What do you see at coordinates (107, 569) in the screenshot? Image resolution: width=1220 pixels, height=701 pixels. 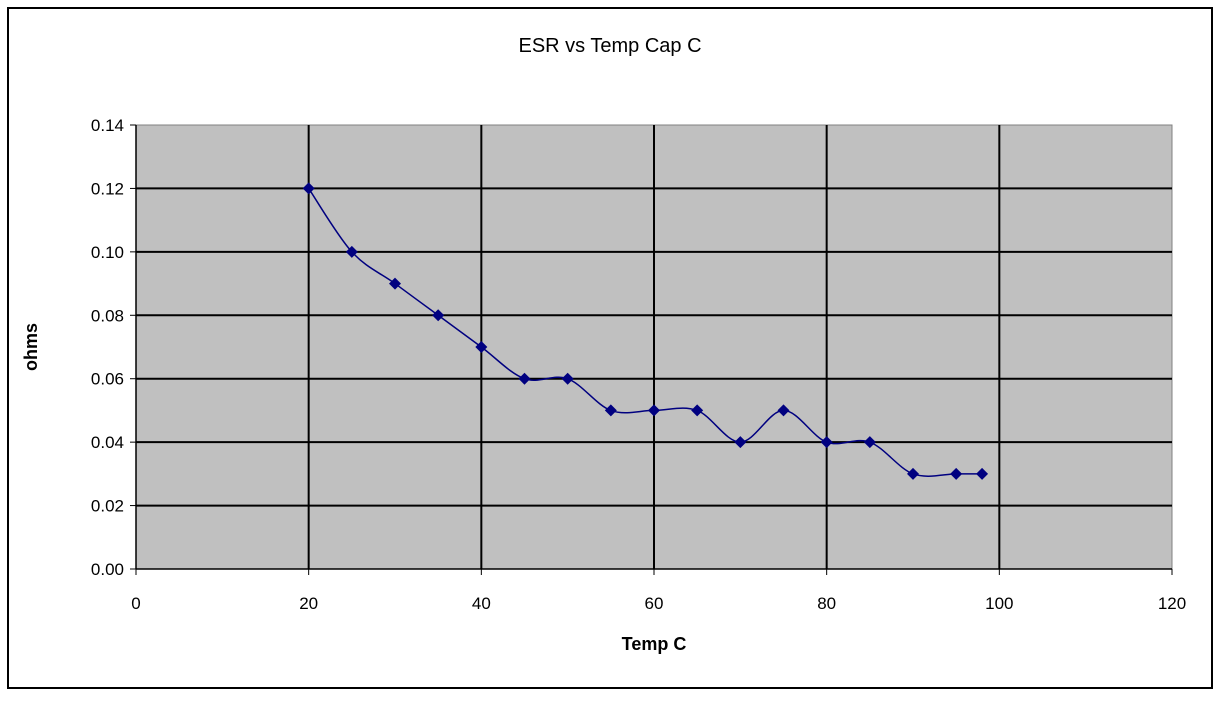 I see `y-tick-label: 0.00` at bounding box center [107, 569].